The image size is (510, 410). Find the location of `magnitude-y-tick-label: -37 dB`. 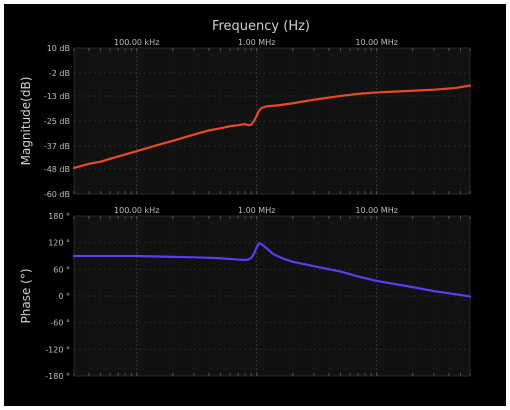

magnitude-y-tick-label: -37 dB is located at coordinates (57, 146).